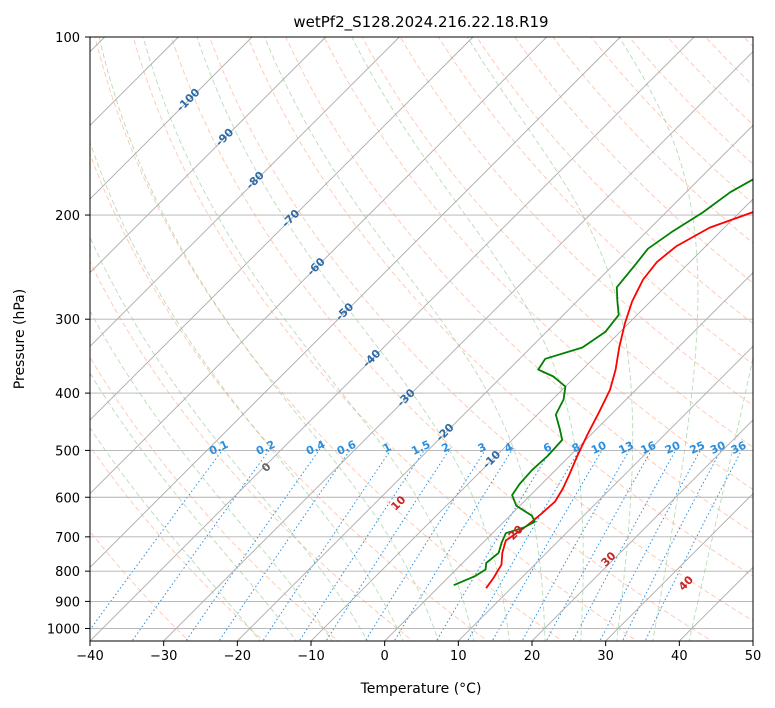 The image size is (775, 708). Describe the element at coordinates (547, 447) in the screenshot. I see `mixing-ratio-label: 6` at that location.